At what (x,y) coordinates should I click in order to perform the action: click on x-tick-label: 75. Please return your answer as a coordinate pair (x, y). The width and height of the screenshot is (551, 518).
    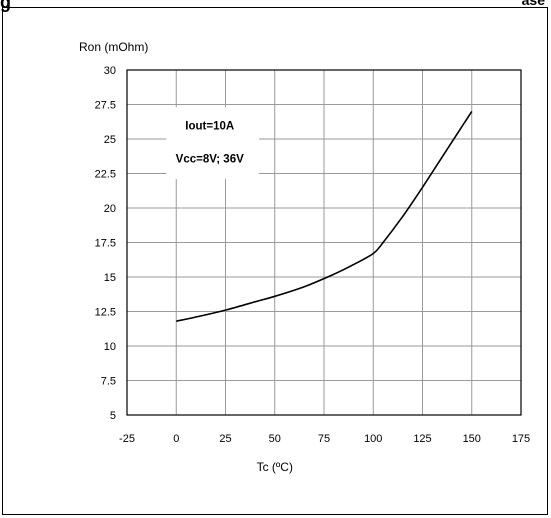
    Looking at the image, I should click on (324, 439).